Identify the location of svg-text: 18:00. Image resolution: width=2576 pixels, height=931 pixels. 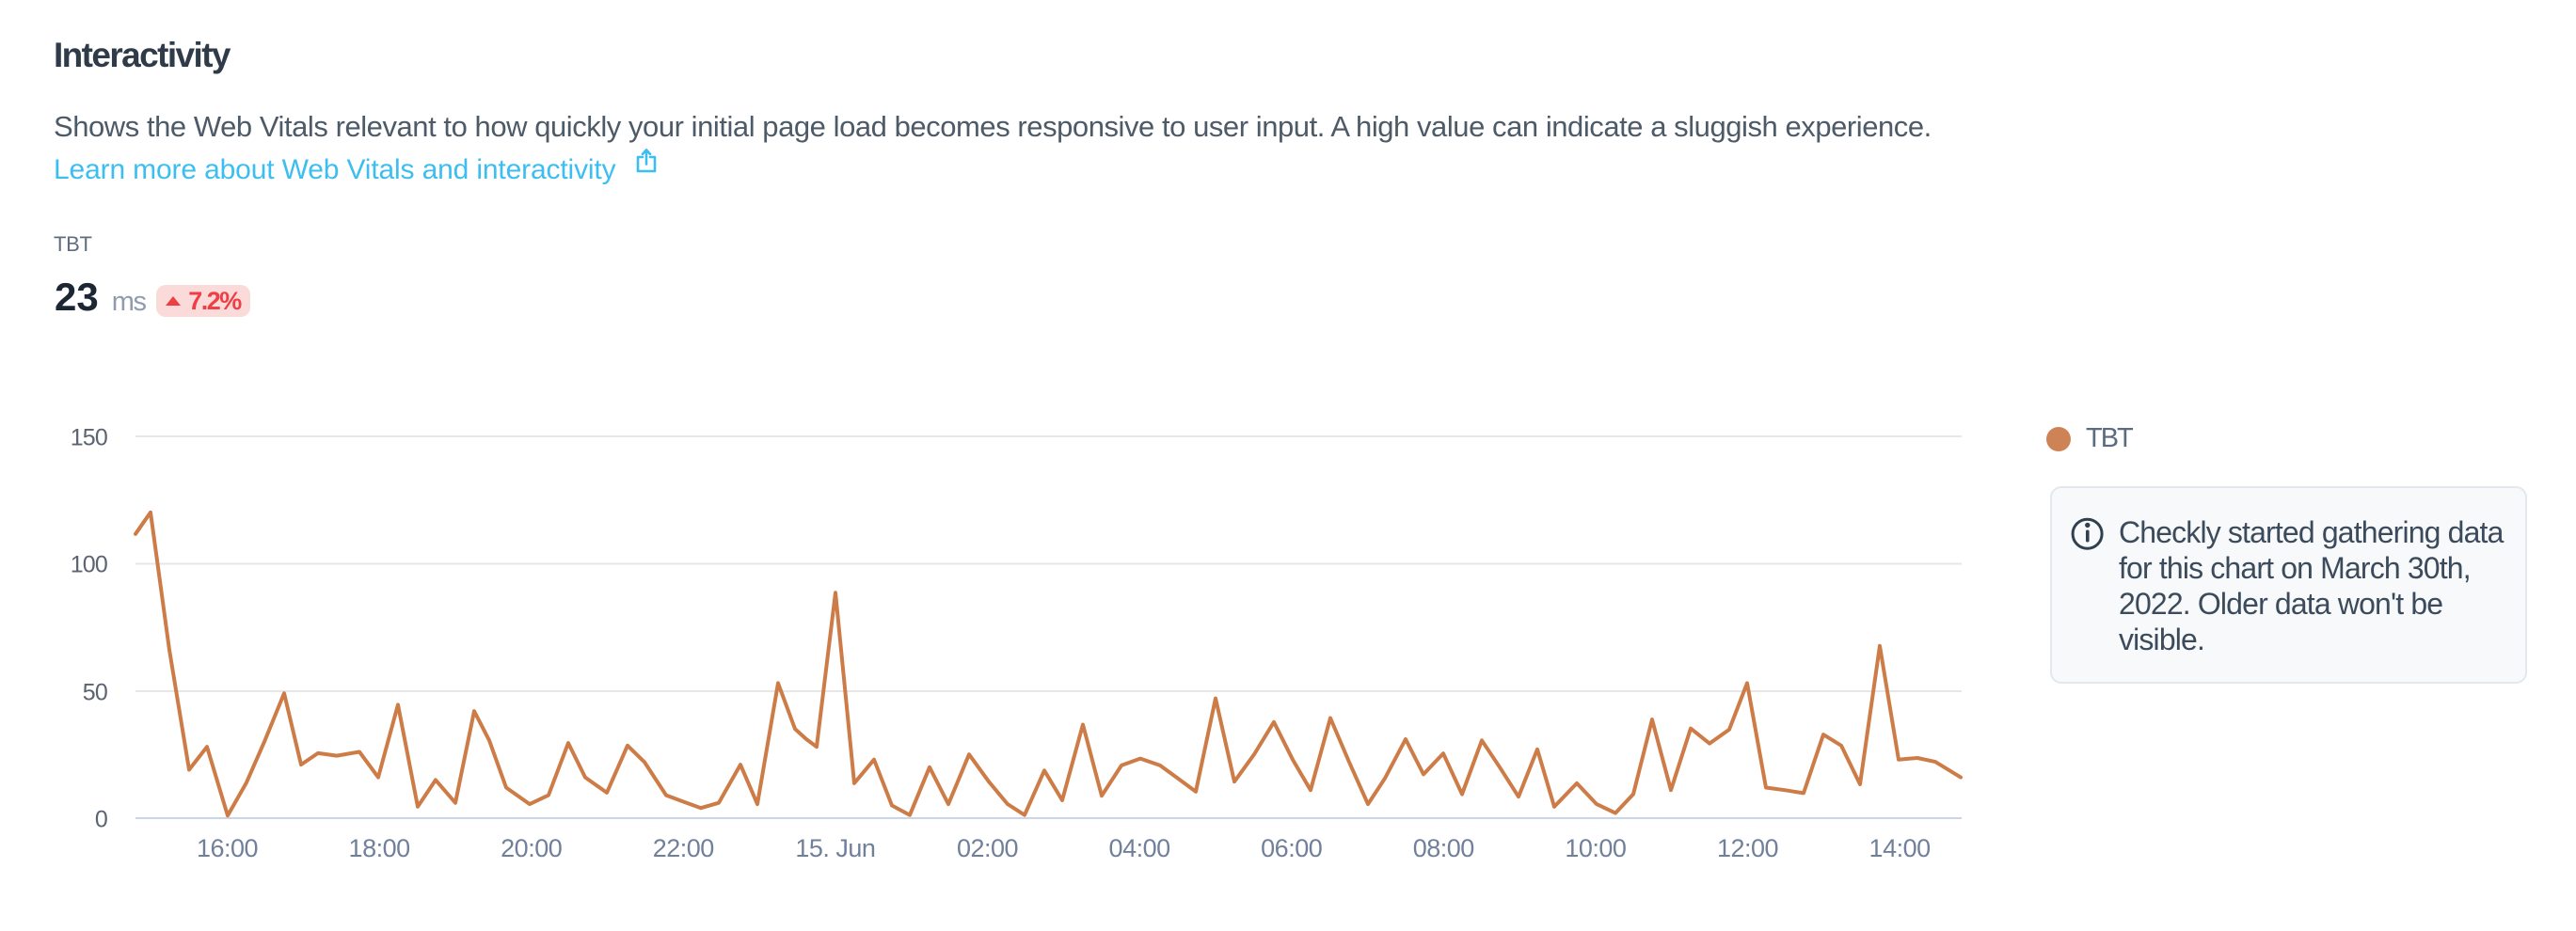
(379, 848).